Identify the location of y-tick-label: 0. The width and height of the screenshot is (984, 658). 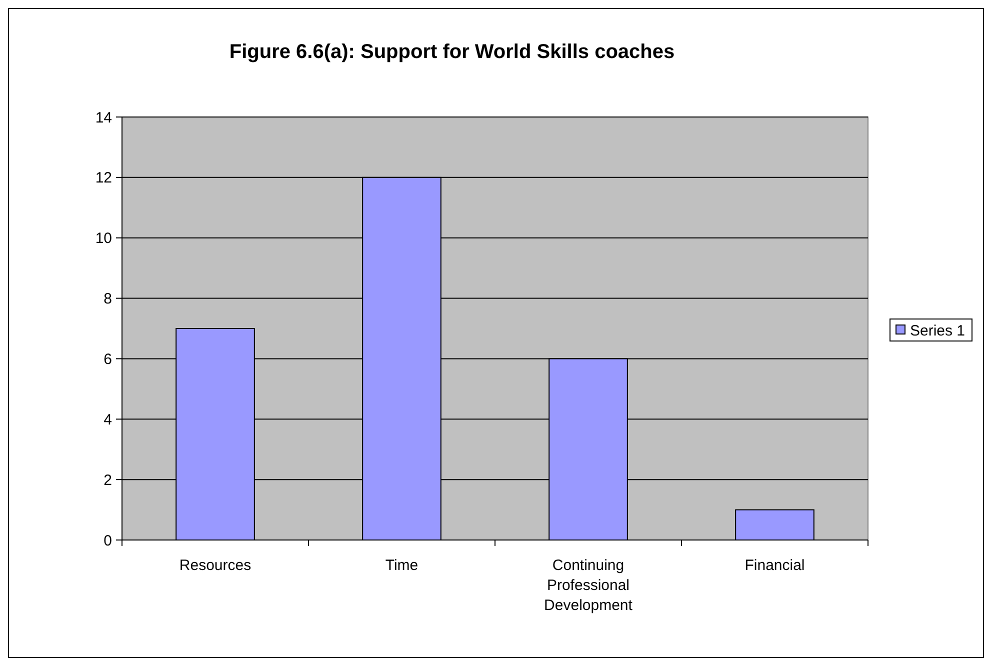
(108, 541).